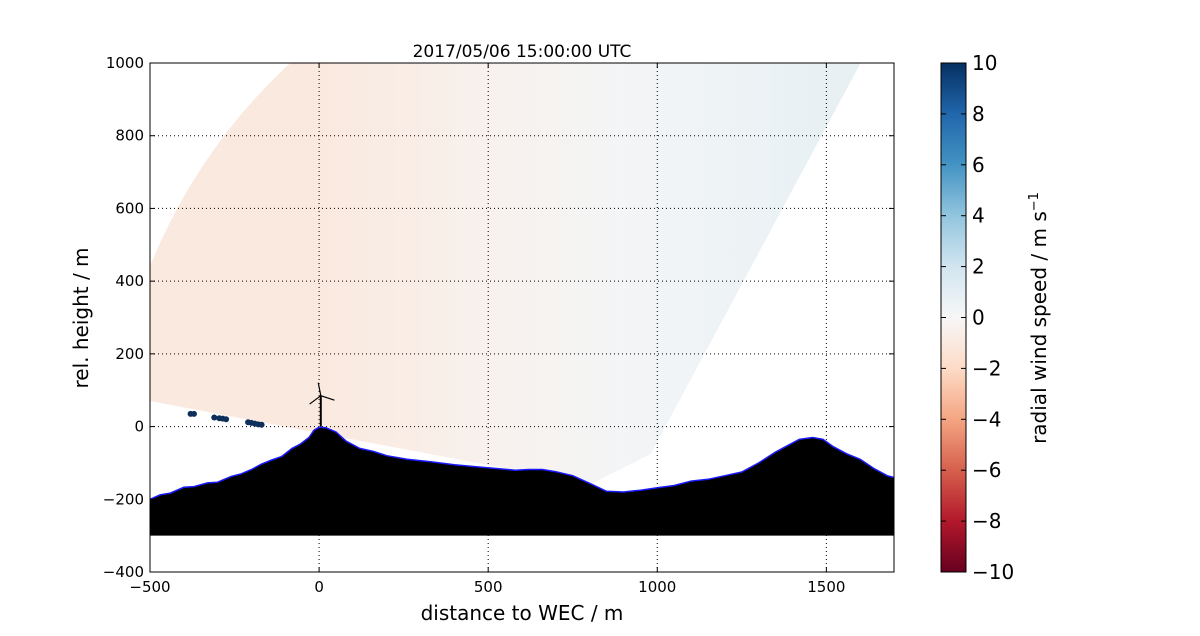 Image resolution: width=1200 pixels, height=636 pixels. What do you see at coordinates (129, 354) in the screenshot?
I see `y-tick-label: 200` at bounding box center [129, 354].